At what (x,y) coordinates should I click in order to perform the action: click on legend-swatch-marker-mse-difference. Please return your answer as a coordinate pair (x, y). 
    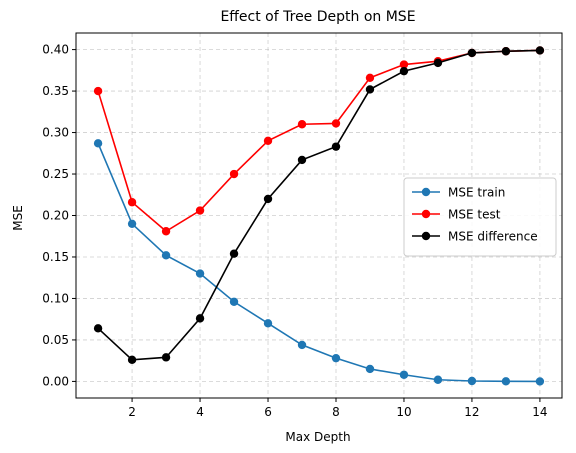
    Looking at the image, I should click on (426, 236).